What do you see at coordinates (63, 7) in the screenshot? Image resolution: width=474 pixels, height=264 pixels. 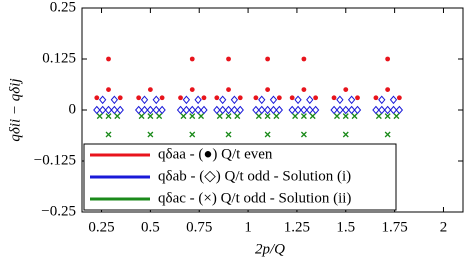 I see `y-tick-label: 0.25` at bounding box center [63, 7].